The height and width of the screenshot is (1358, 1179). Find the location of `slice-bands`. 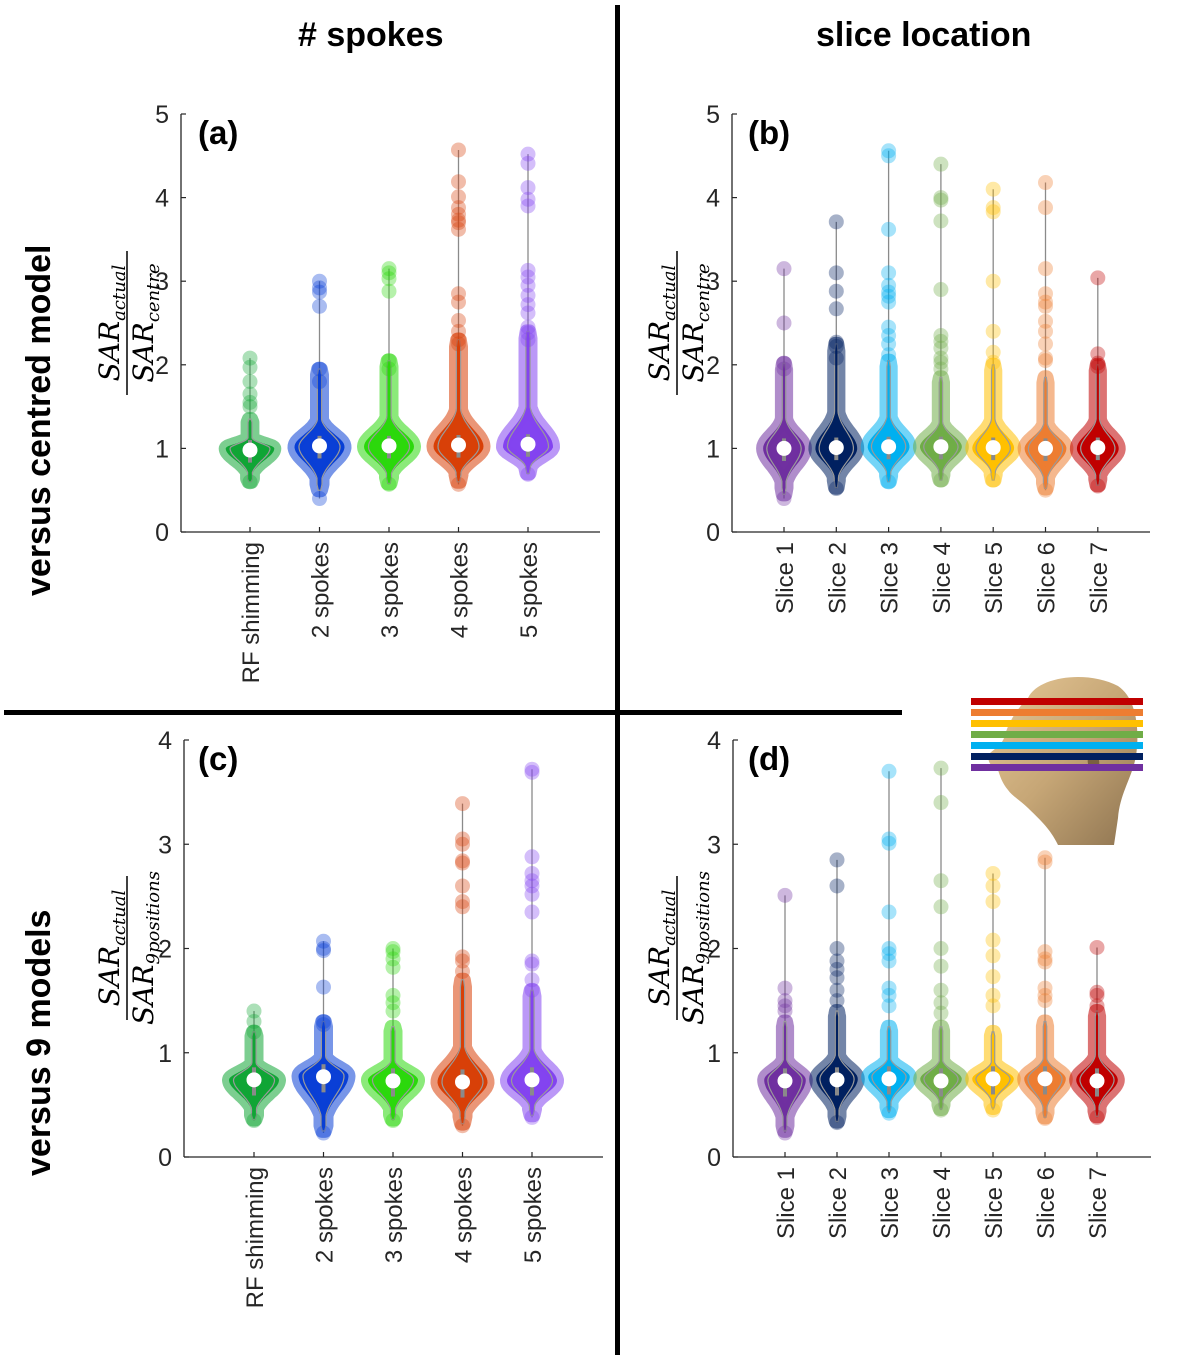

slice-bands is located at coordinates (1057, 734).